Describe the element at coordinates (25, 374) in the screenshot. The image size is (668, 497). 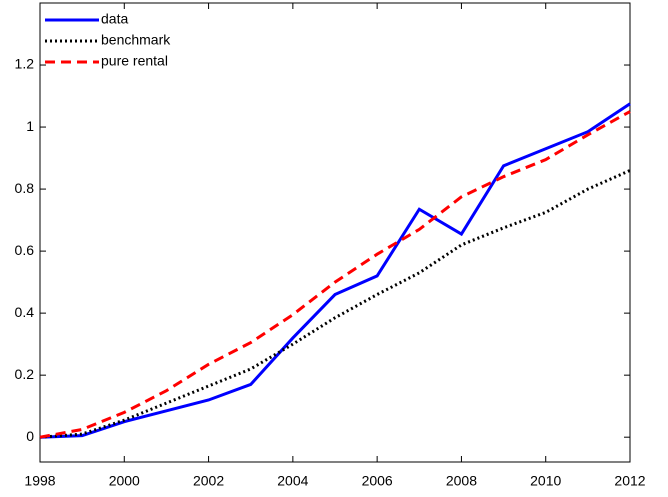
I see `y-tick-label: 0.2` at that location.